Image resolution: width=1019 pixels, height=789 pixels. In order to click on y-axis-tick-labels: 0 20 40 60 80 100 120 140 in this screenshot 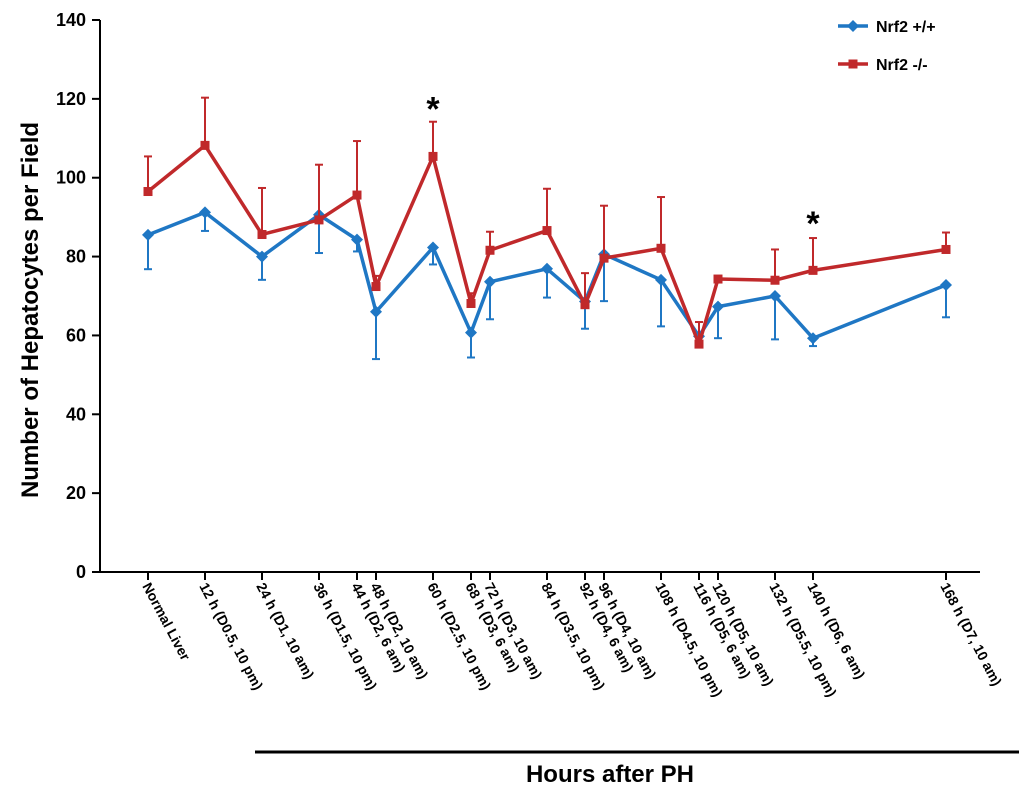, I will do `click(71, 296)`.